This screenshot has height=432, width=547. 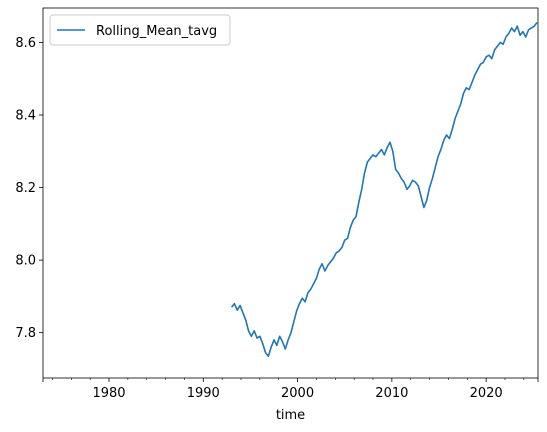 What do you see at coordinates (391, 393) in the screenshot?
I see `x-tick-label: 2010` at bounding box center [391, 393].